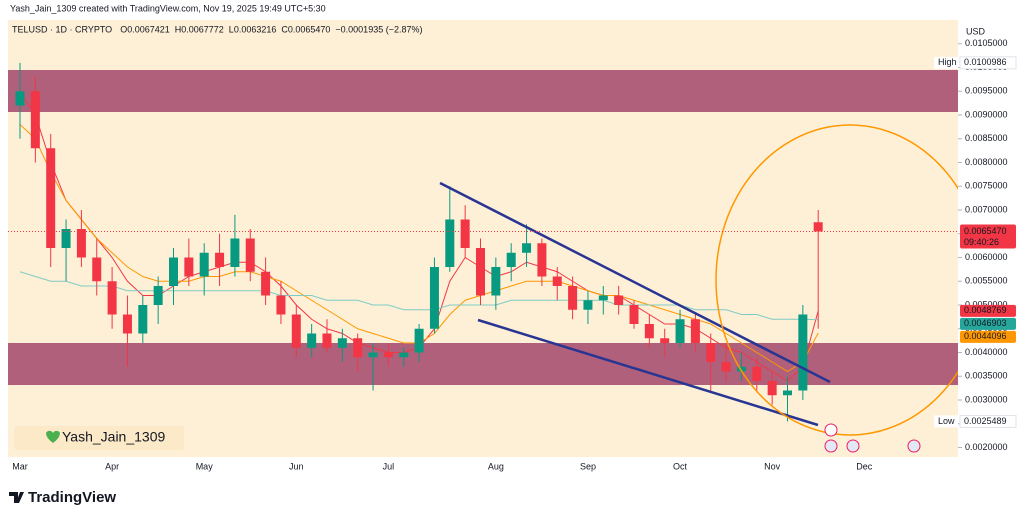  I want to click on high-title: High, so click(947, 62).